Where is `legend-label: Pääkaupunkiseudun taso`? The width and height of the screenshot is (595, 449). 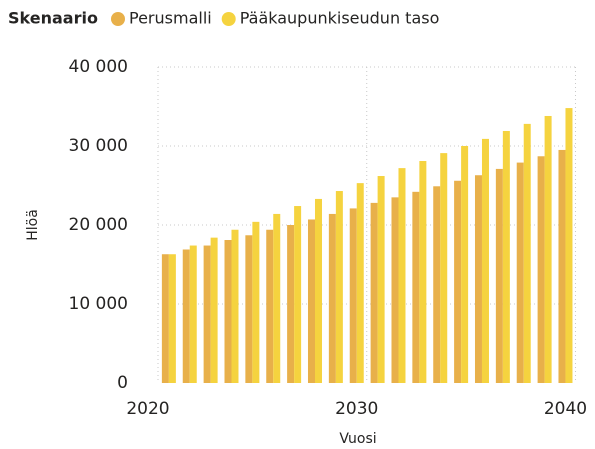 legend-label: Pääkaupunkiseudun taso is located at coordinates (340, 18).